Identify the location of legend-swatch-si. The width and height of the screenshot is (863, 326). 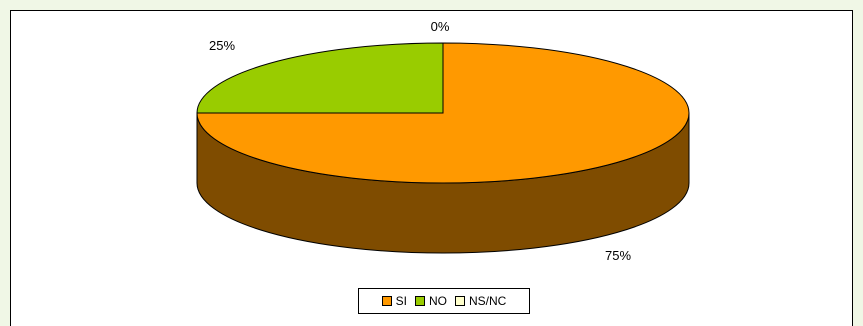
(386, 301).